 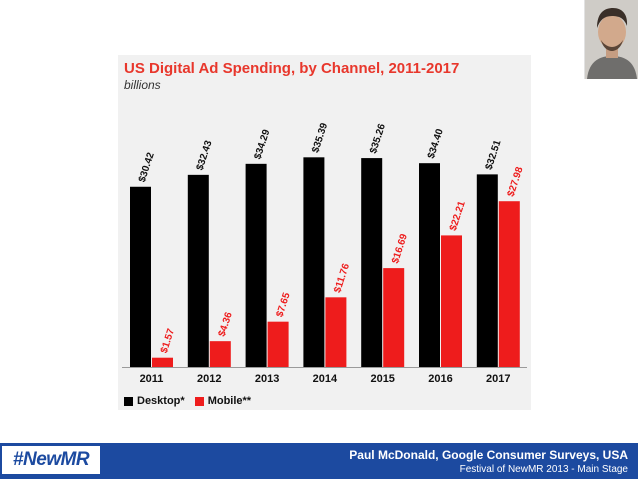 What do you see at coordinates (168, 341) in the screenshot?
I see `data-label-mobile-2011: $1.57` at bounding box center [168, 341].